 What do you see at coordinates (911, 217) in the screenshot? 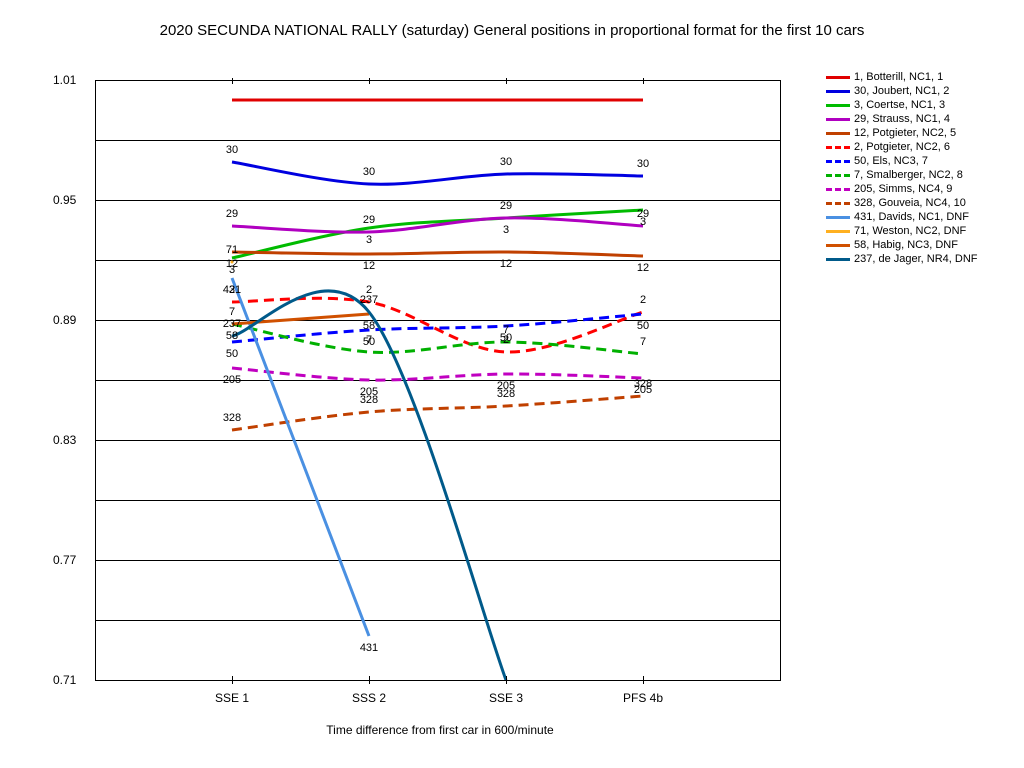
I see `legend-label: 431, Davids, NC1, DNF` at bounding box center [911, 217].